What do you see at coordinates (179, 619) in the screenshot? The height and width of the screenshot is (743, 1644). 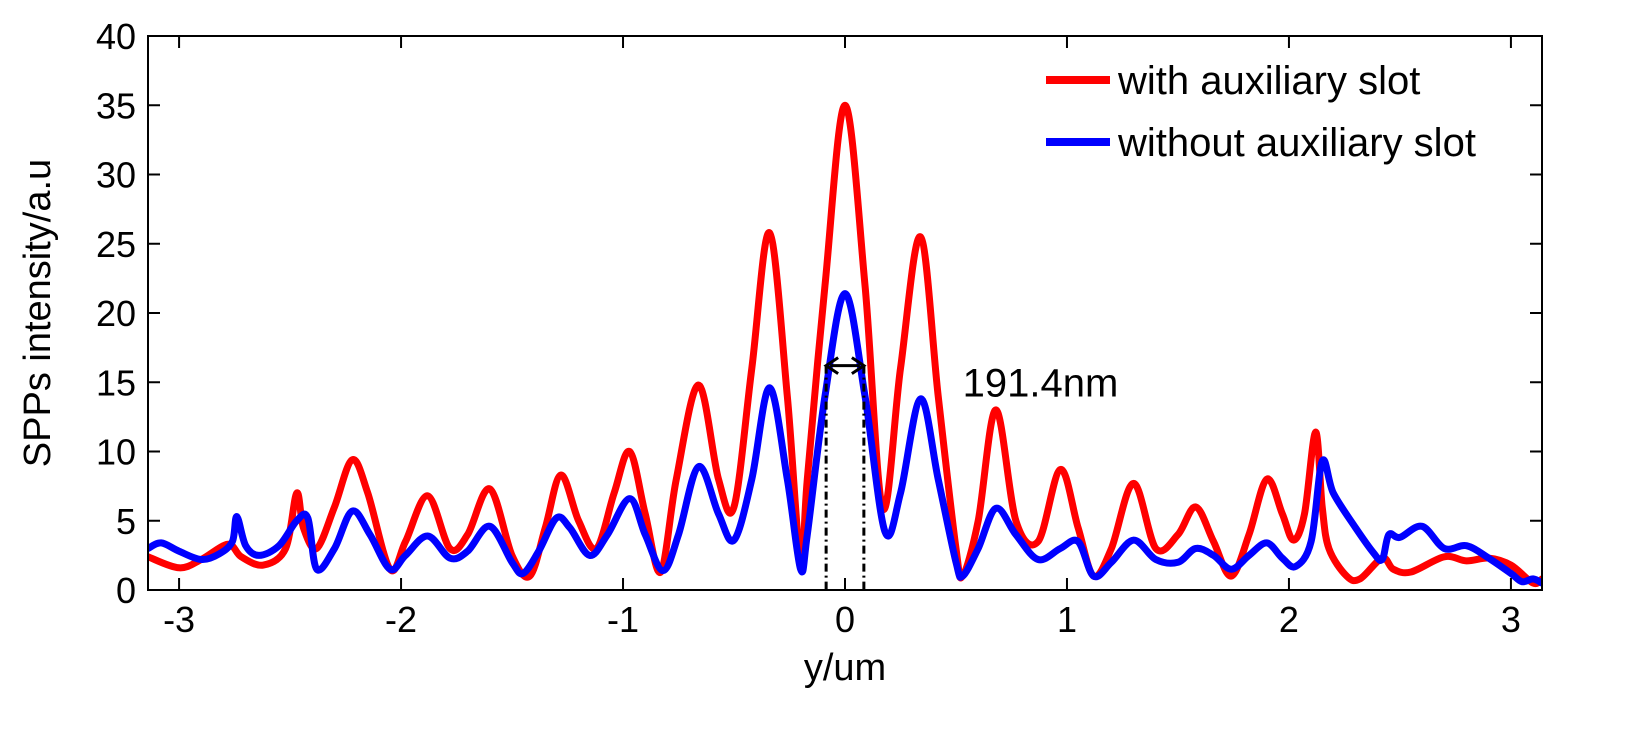 I see `x-tick-label: -3` at bounding box center [179, 619].